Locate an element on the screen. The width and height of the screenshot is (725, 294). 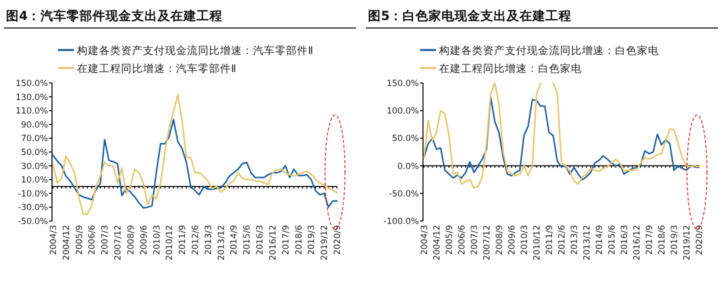
y-tick-label: 100.0% is located at coordinates (402, 111).